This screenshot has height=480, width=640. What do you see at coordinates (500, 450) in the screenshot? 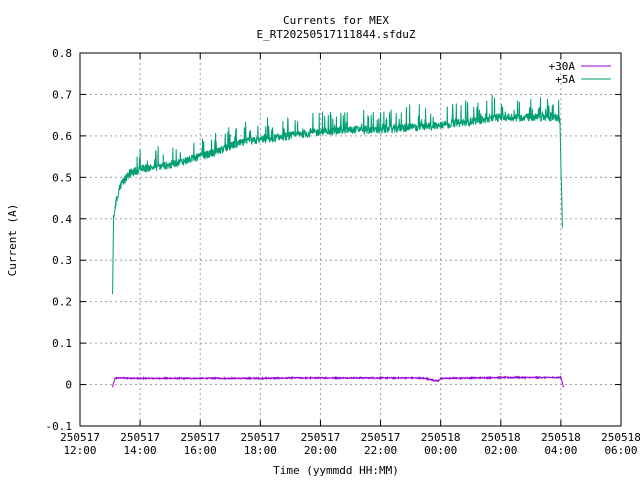
I see `x-tick-time-label: 02:00` at bounding box center [500, 450].